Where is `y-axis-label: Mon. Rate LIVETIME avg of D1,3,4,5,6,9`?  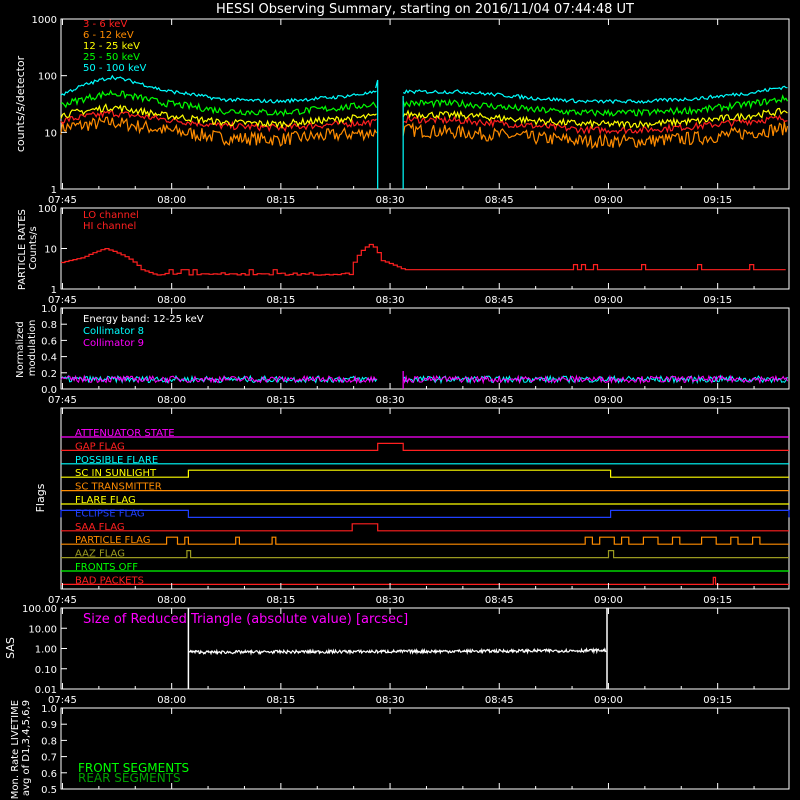
y-axis-label: Mon. Rate LIVETIME avg of D1,3,4,5,6,9 is located at coordinates (21, 748).